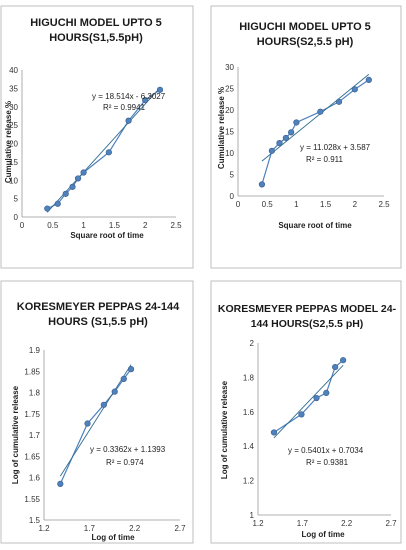 The width and height of the screenshot is (406, 550). Describe the element at coordinates (32, 371) in the screenshot. I see `y-tick-label: 1.85` at that location.